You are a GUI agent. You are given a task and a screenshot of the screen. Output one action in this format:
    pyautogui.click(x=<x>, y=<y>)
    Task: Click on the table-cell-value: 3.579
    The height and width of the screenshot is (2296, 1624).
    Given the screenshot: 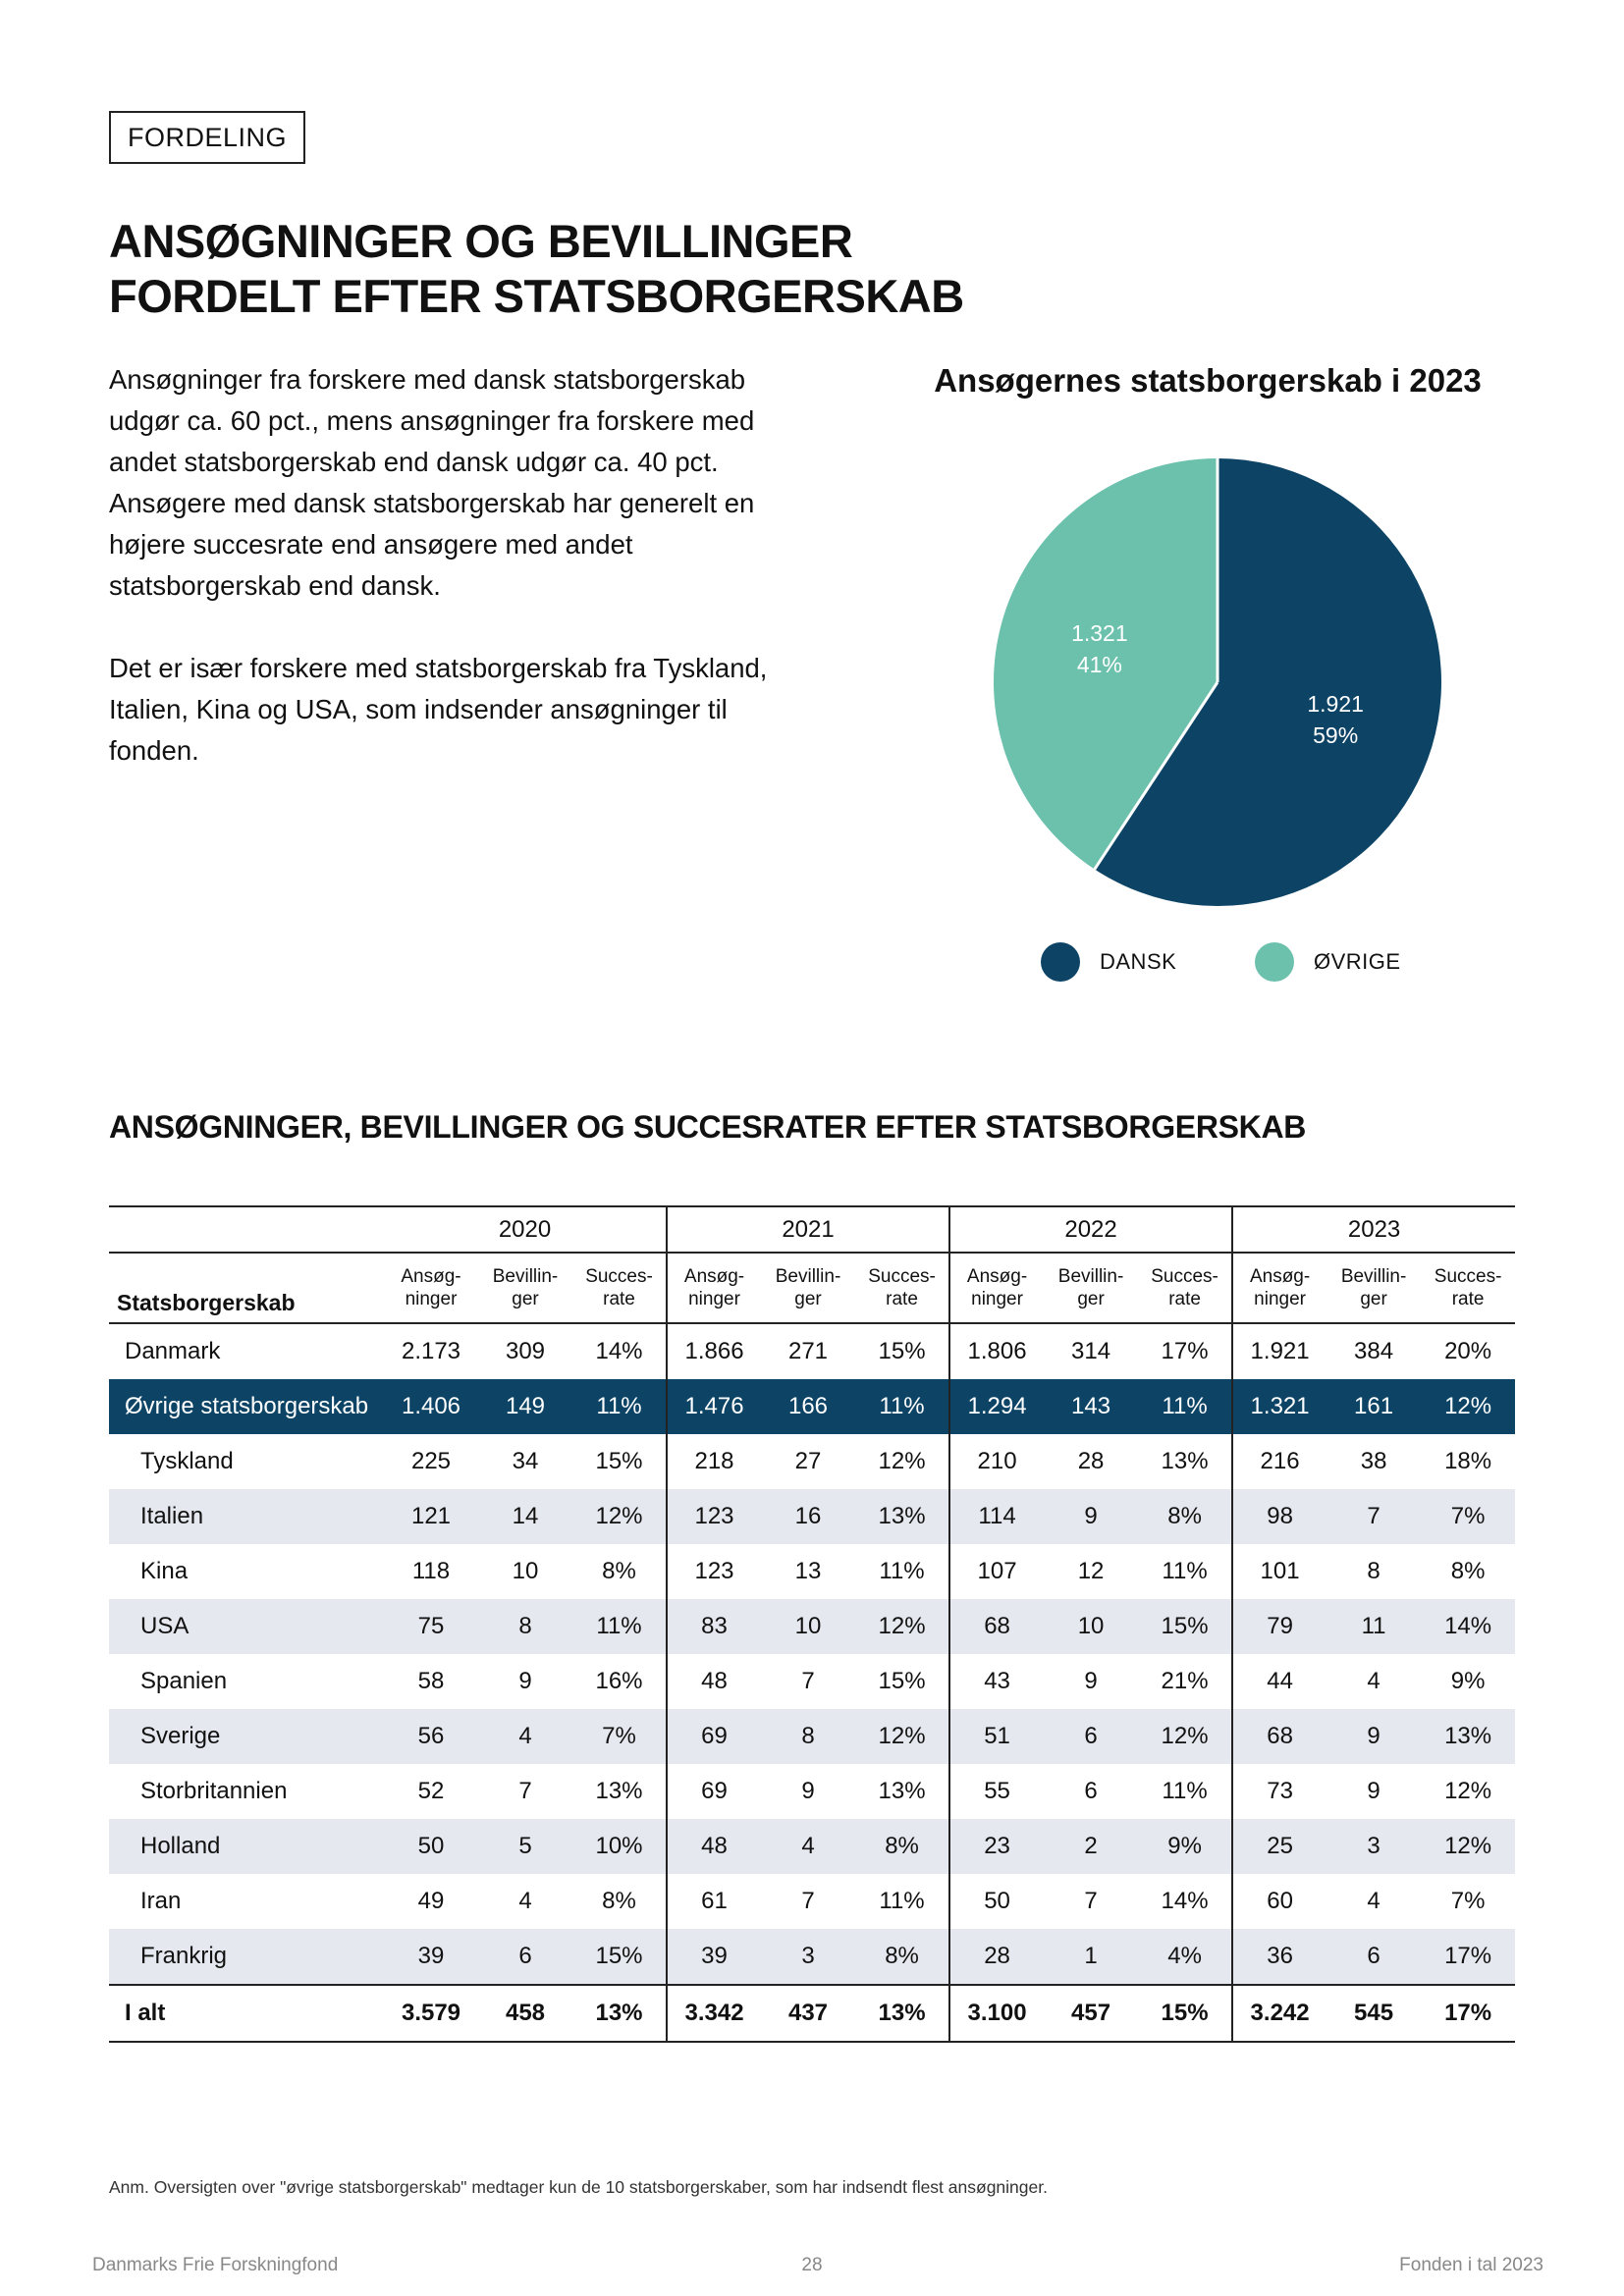 What is the action you would take?
    pyautogui.click(x=431, y=2014)
    